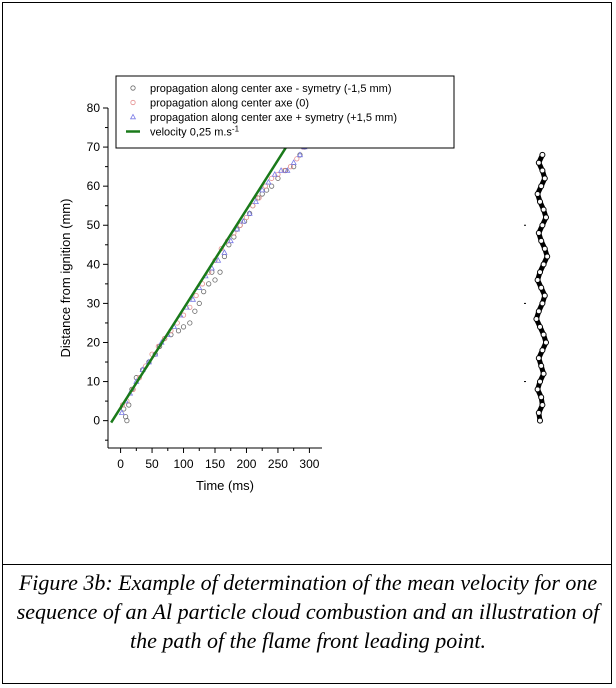 This screenshot has height=688, width=616. Describe the element at coordinates (307, 564) in the screenshot. I see `caption-divider` at that location.